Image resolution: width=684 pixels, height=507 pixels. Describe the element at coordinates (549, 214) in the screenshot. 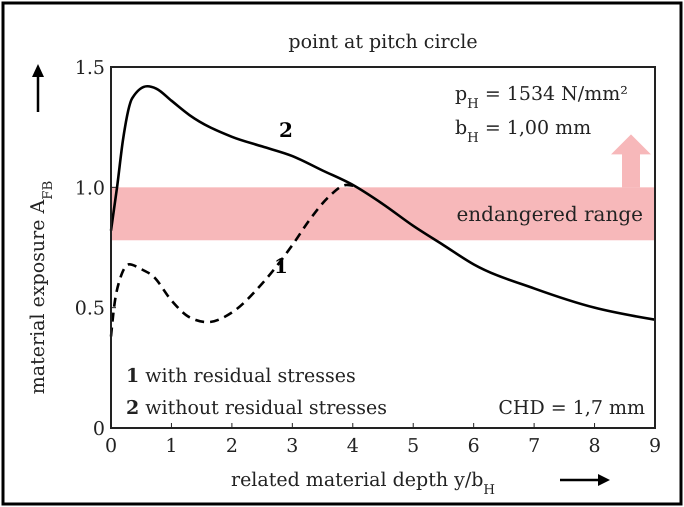

I see `band-label: endangered range` at that location.